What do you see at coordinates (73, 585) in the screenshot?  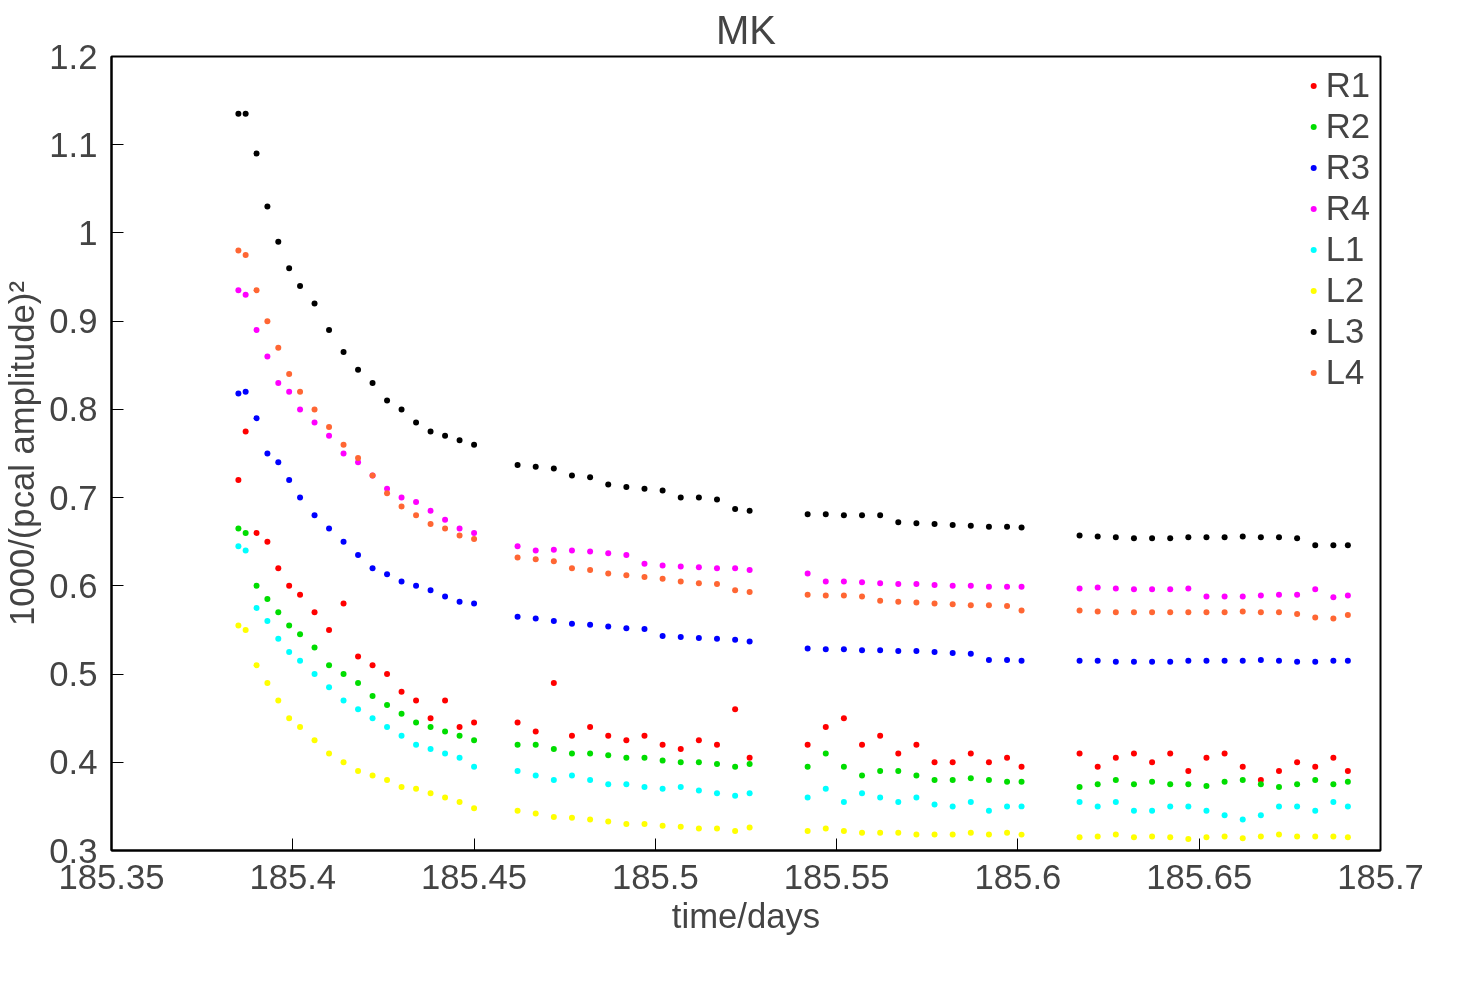 I see `y-tick-label: 0.6` at bounding box center [73, 585].